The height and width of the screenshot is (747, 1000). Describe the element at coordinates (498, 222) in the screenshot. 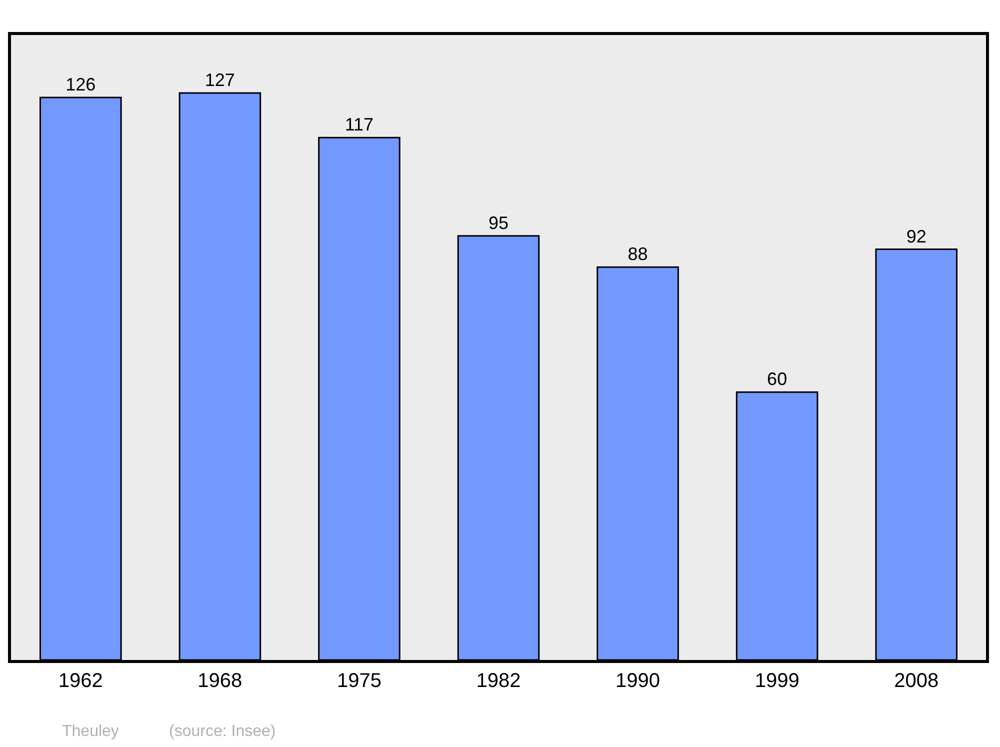

I see `data-label: 95` at that location.